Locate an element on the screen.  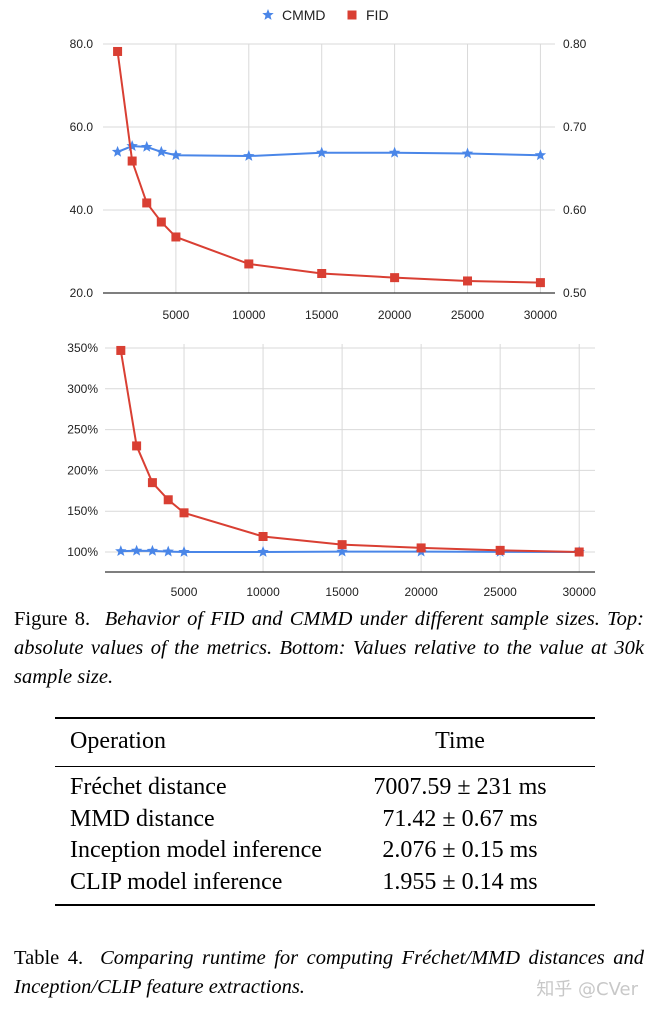
figure-caption-k: k is located at coordinates (639, 648).